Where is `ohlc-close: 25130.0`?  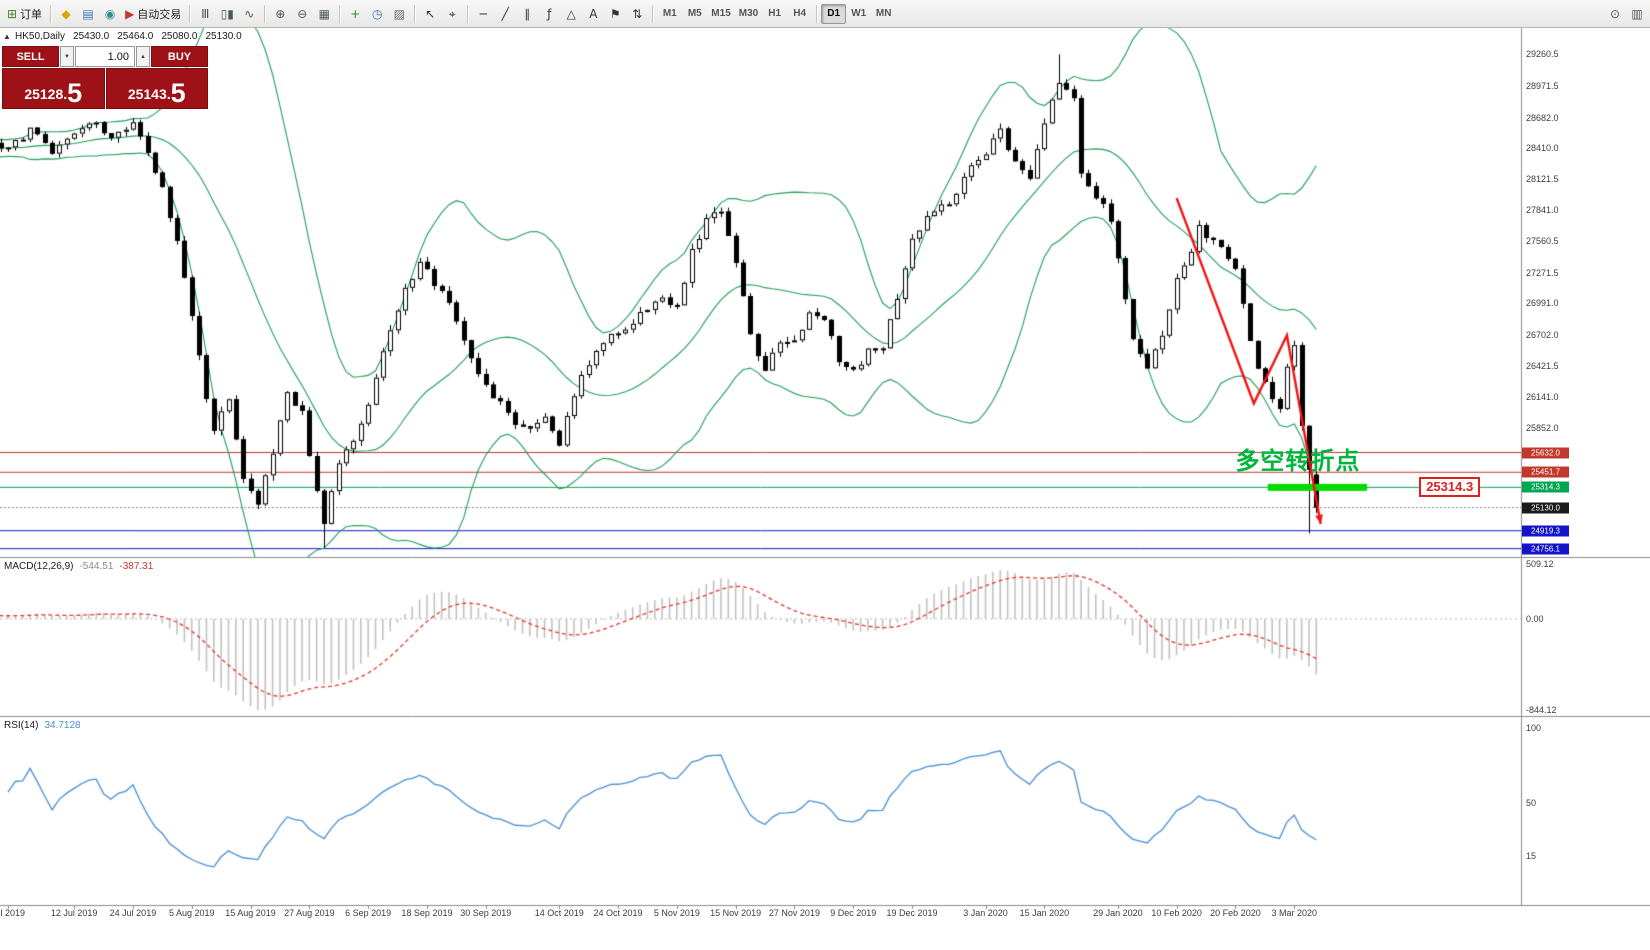
ohlc-close: 25130.0 is located at coordinates (223, 36).